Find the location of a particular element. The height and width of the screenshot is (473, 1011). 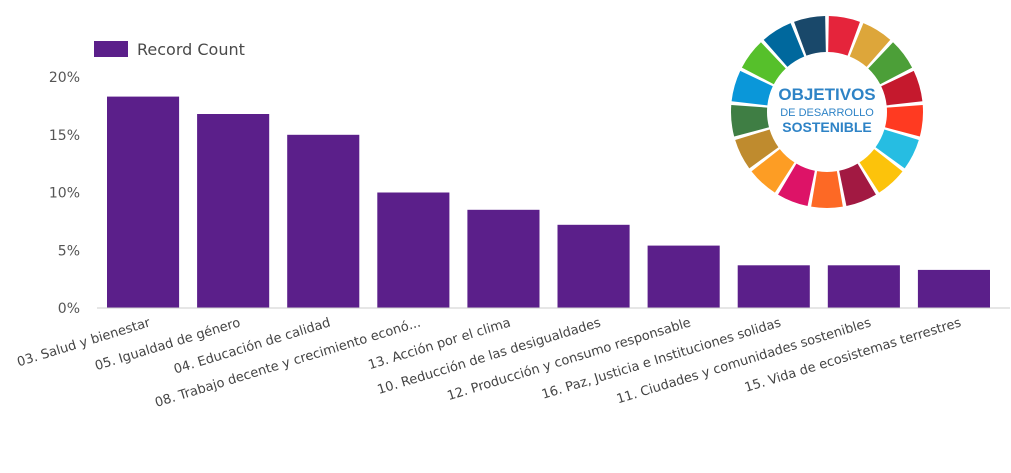

y-tick-label: 15% is located at coordinates (64, 136).